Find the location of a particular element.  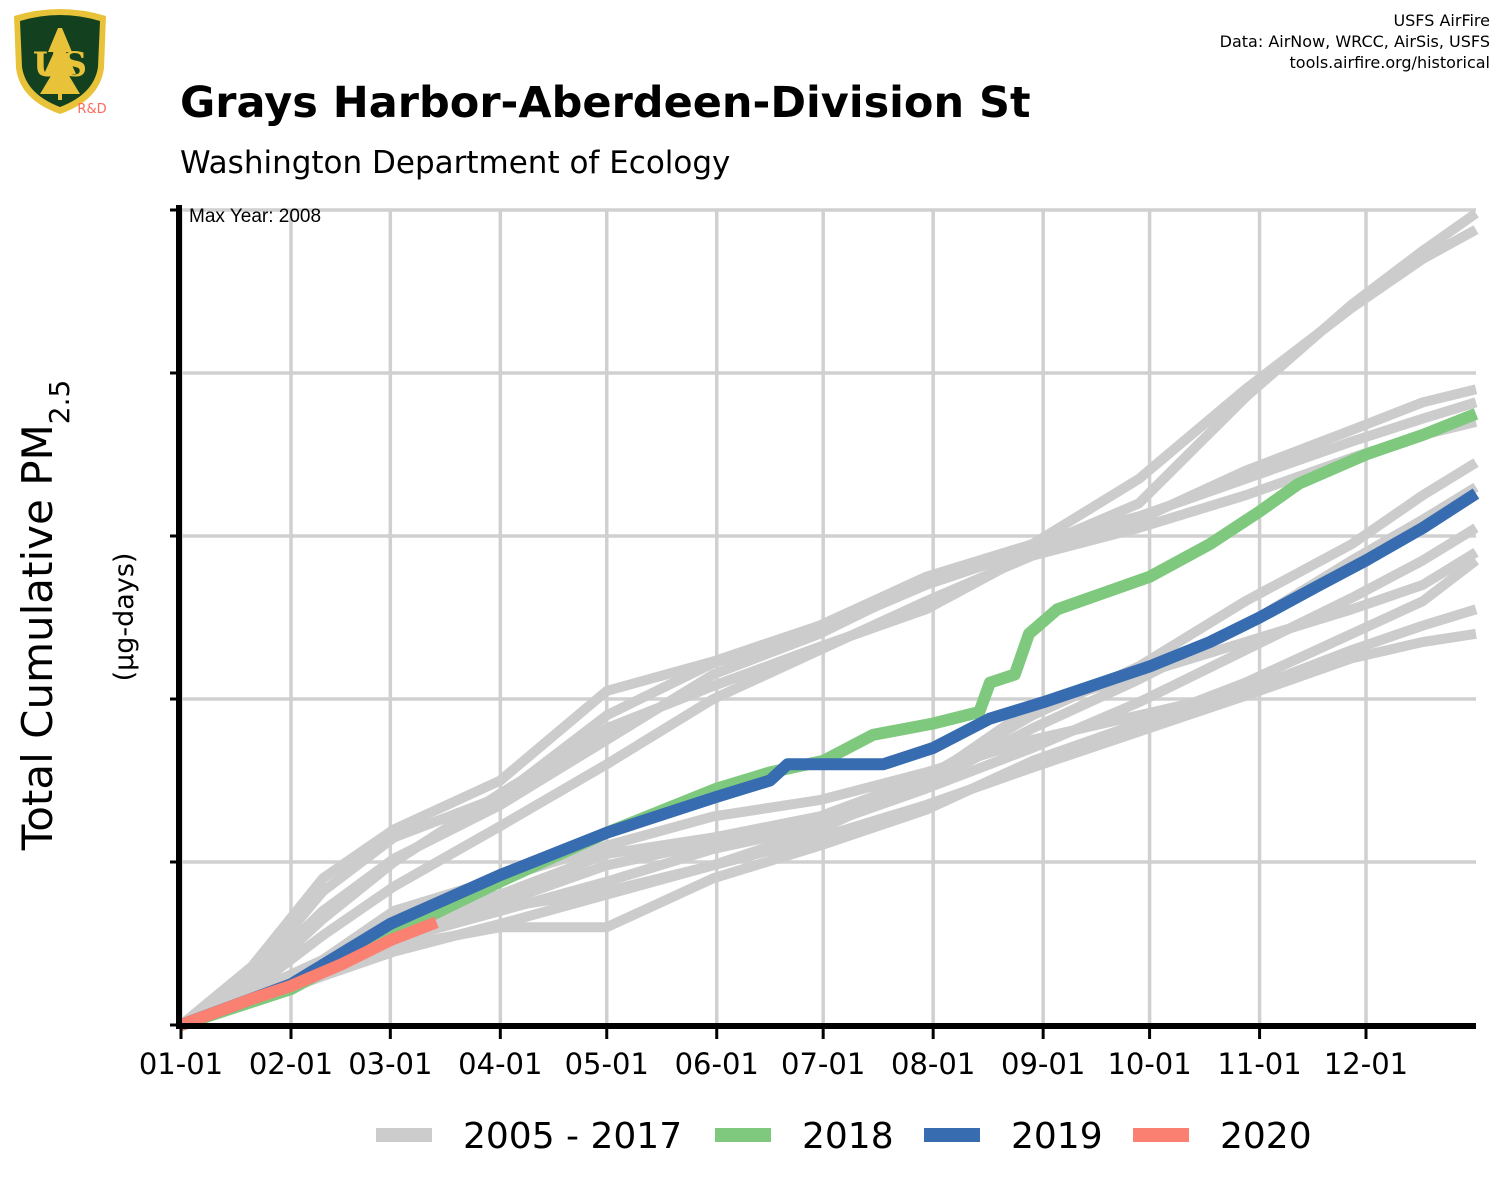

chart-title: Grays Harbor-Aberdeen-Division St is located at coordinates (605, 103).